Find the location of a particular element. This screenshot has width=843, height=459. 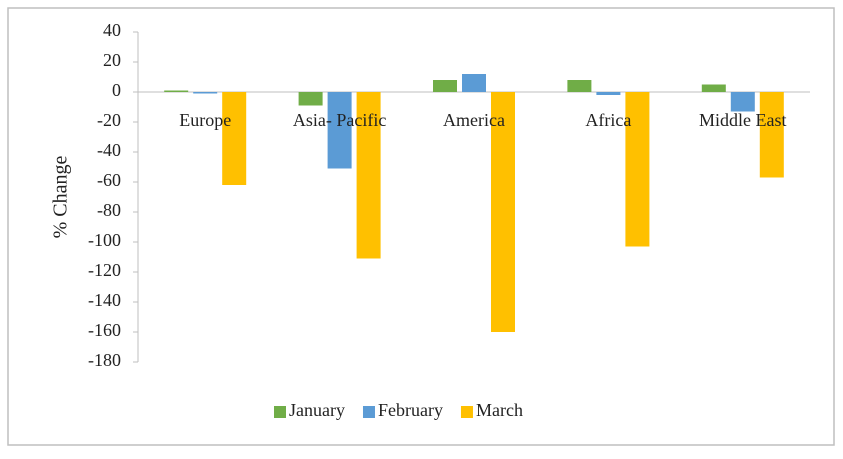

y-tick-label: -60 is located at coordinates (109, 180).